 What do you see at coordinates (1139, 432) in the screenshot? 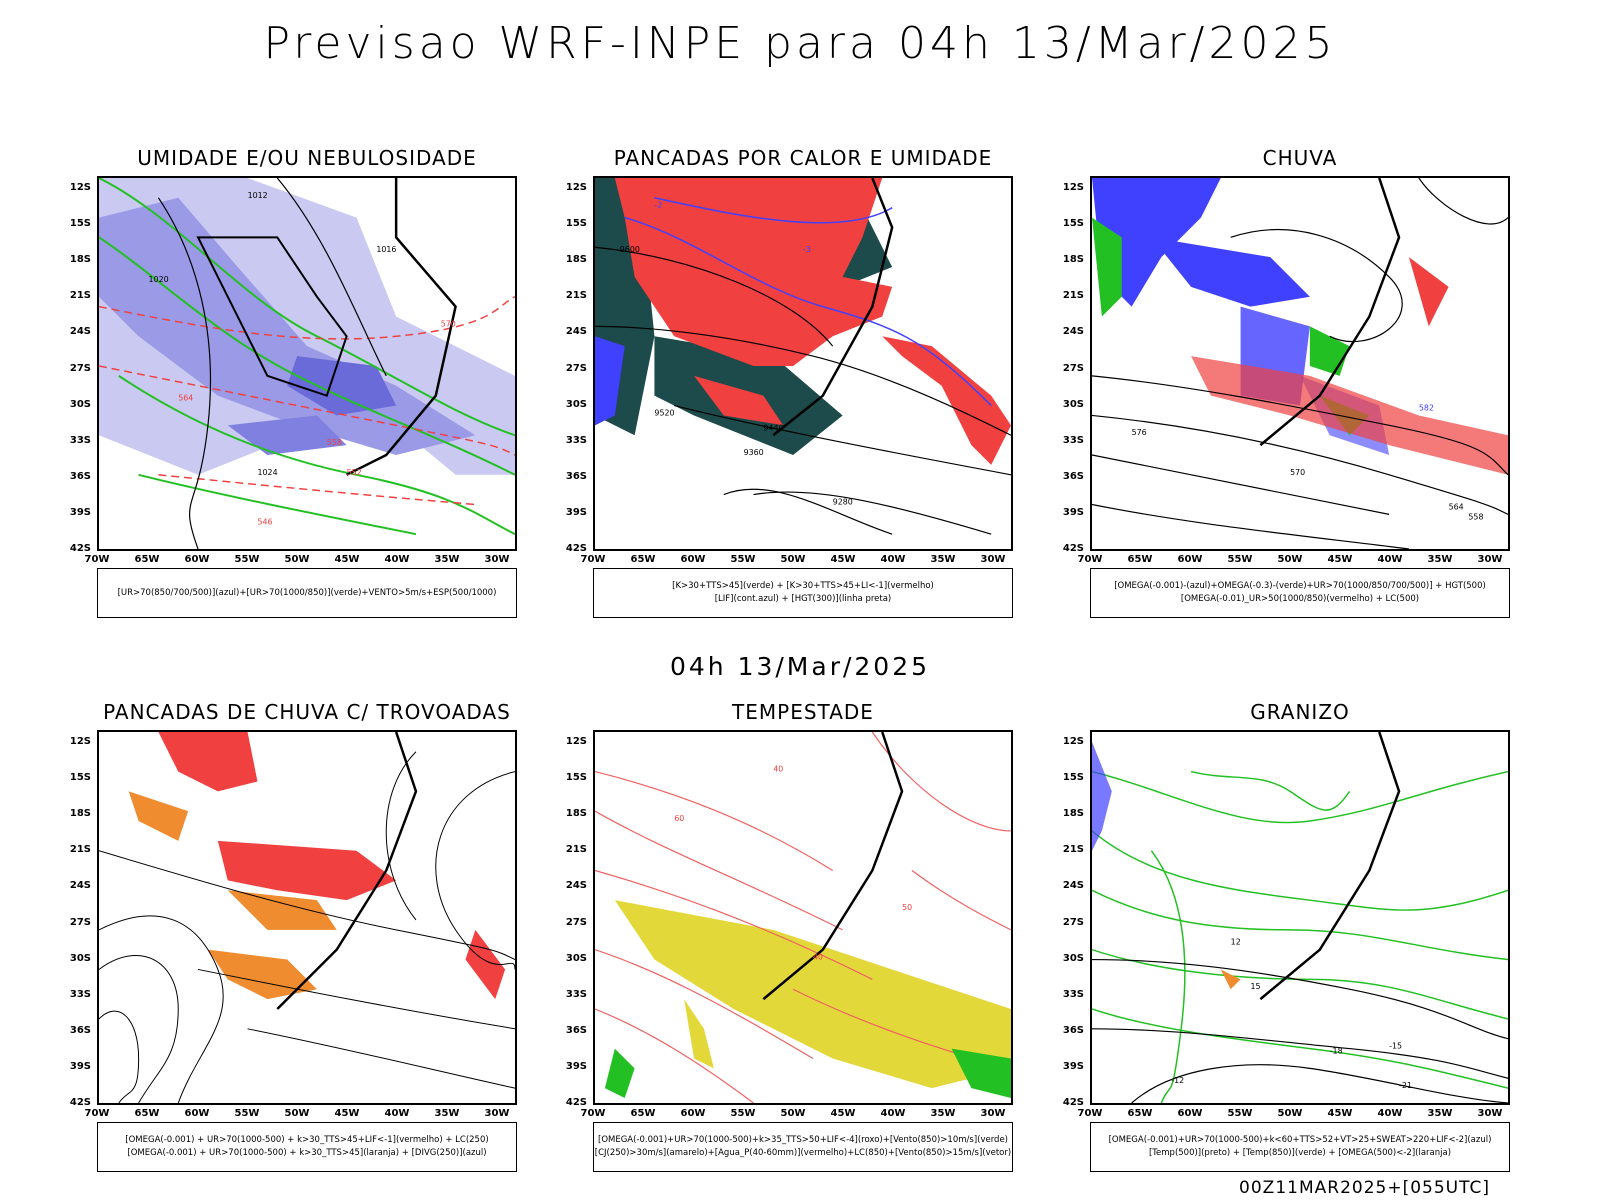
I see `hgt-label: 576` at bounding box center [1139, 432].